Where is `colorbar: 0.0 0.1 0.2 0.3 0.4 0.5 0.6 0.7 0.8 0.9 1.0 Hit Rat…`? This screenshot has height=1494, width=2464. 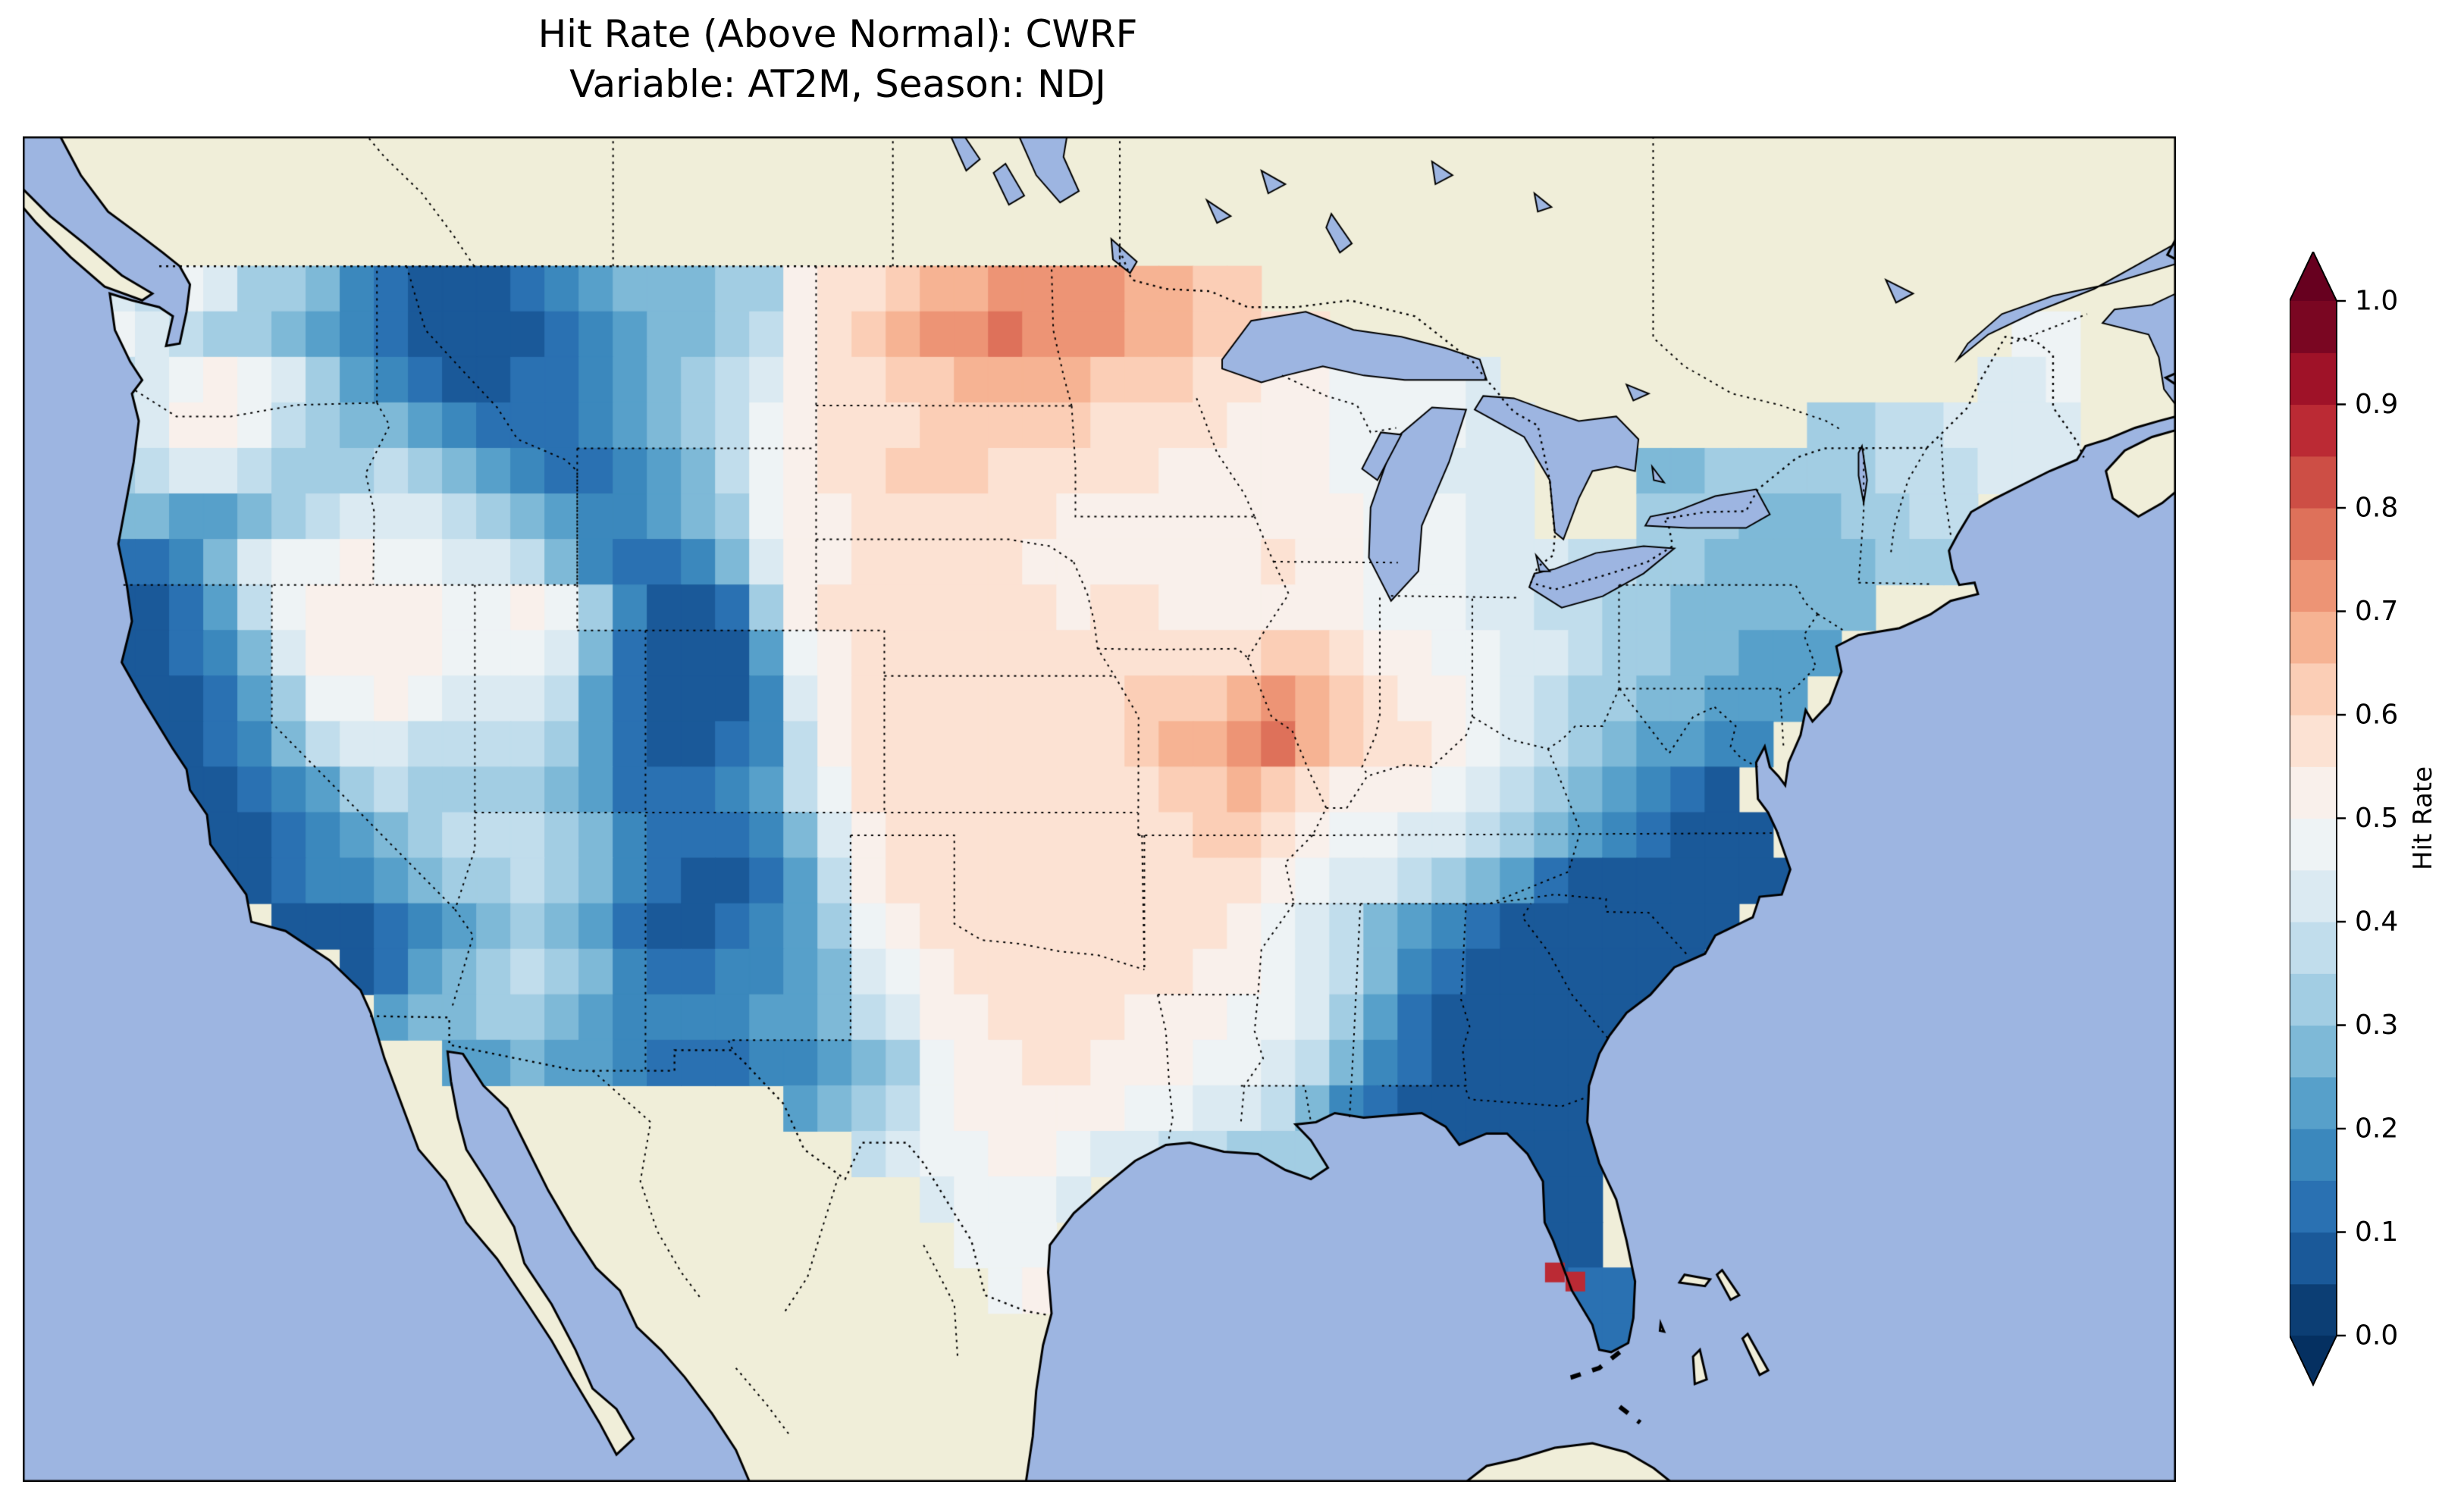
colorbar: 0.0 0.1 0.2 0.3 0.4 0.5 0.6 0.7 0.8 0.9 1.0 Hit Rat… is located at coordinates (2364, 819).